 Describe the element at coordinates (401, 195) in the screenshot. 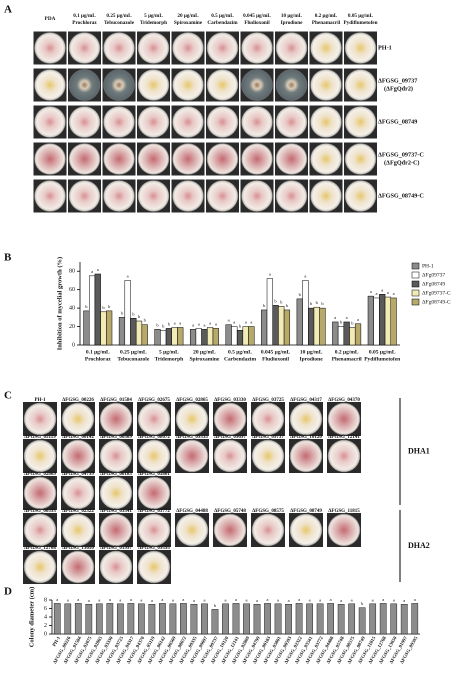

I see `row-label: ΔFGSG_08749-C` at that location.